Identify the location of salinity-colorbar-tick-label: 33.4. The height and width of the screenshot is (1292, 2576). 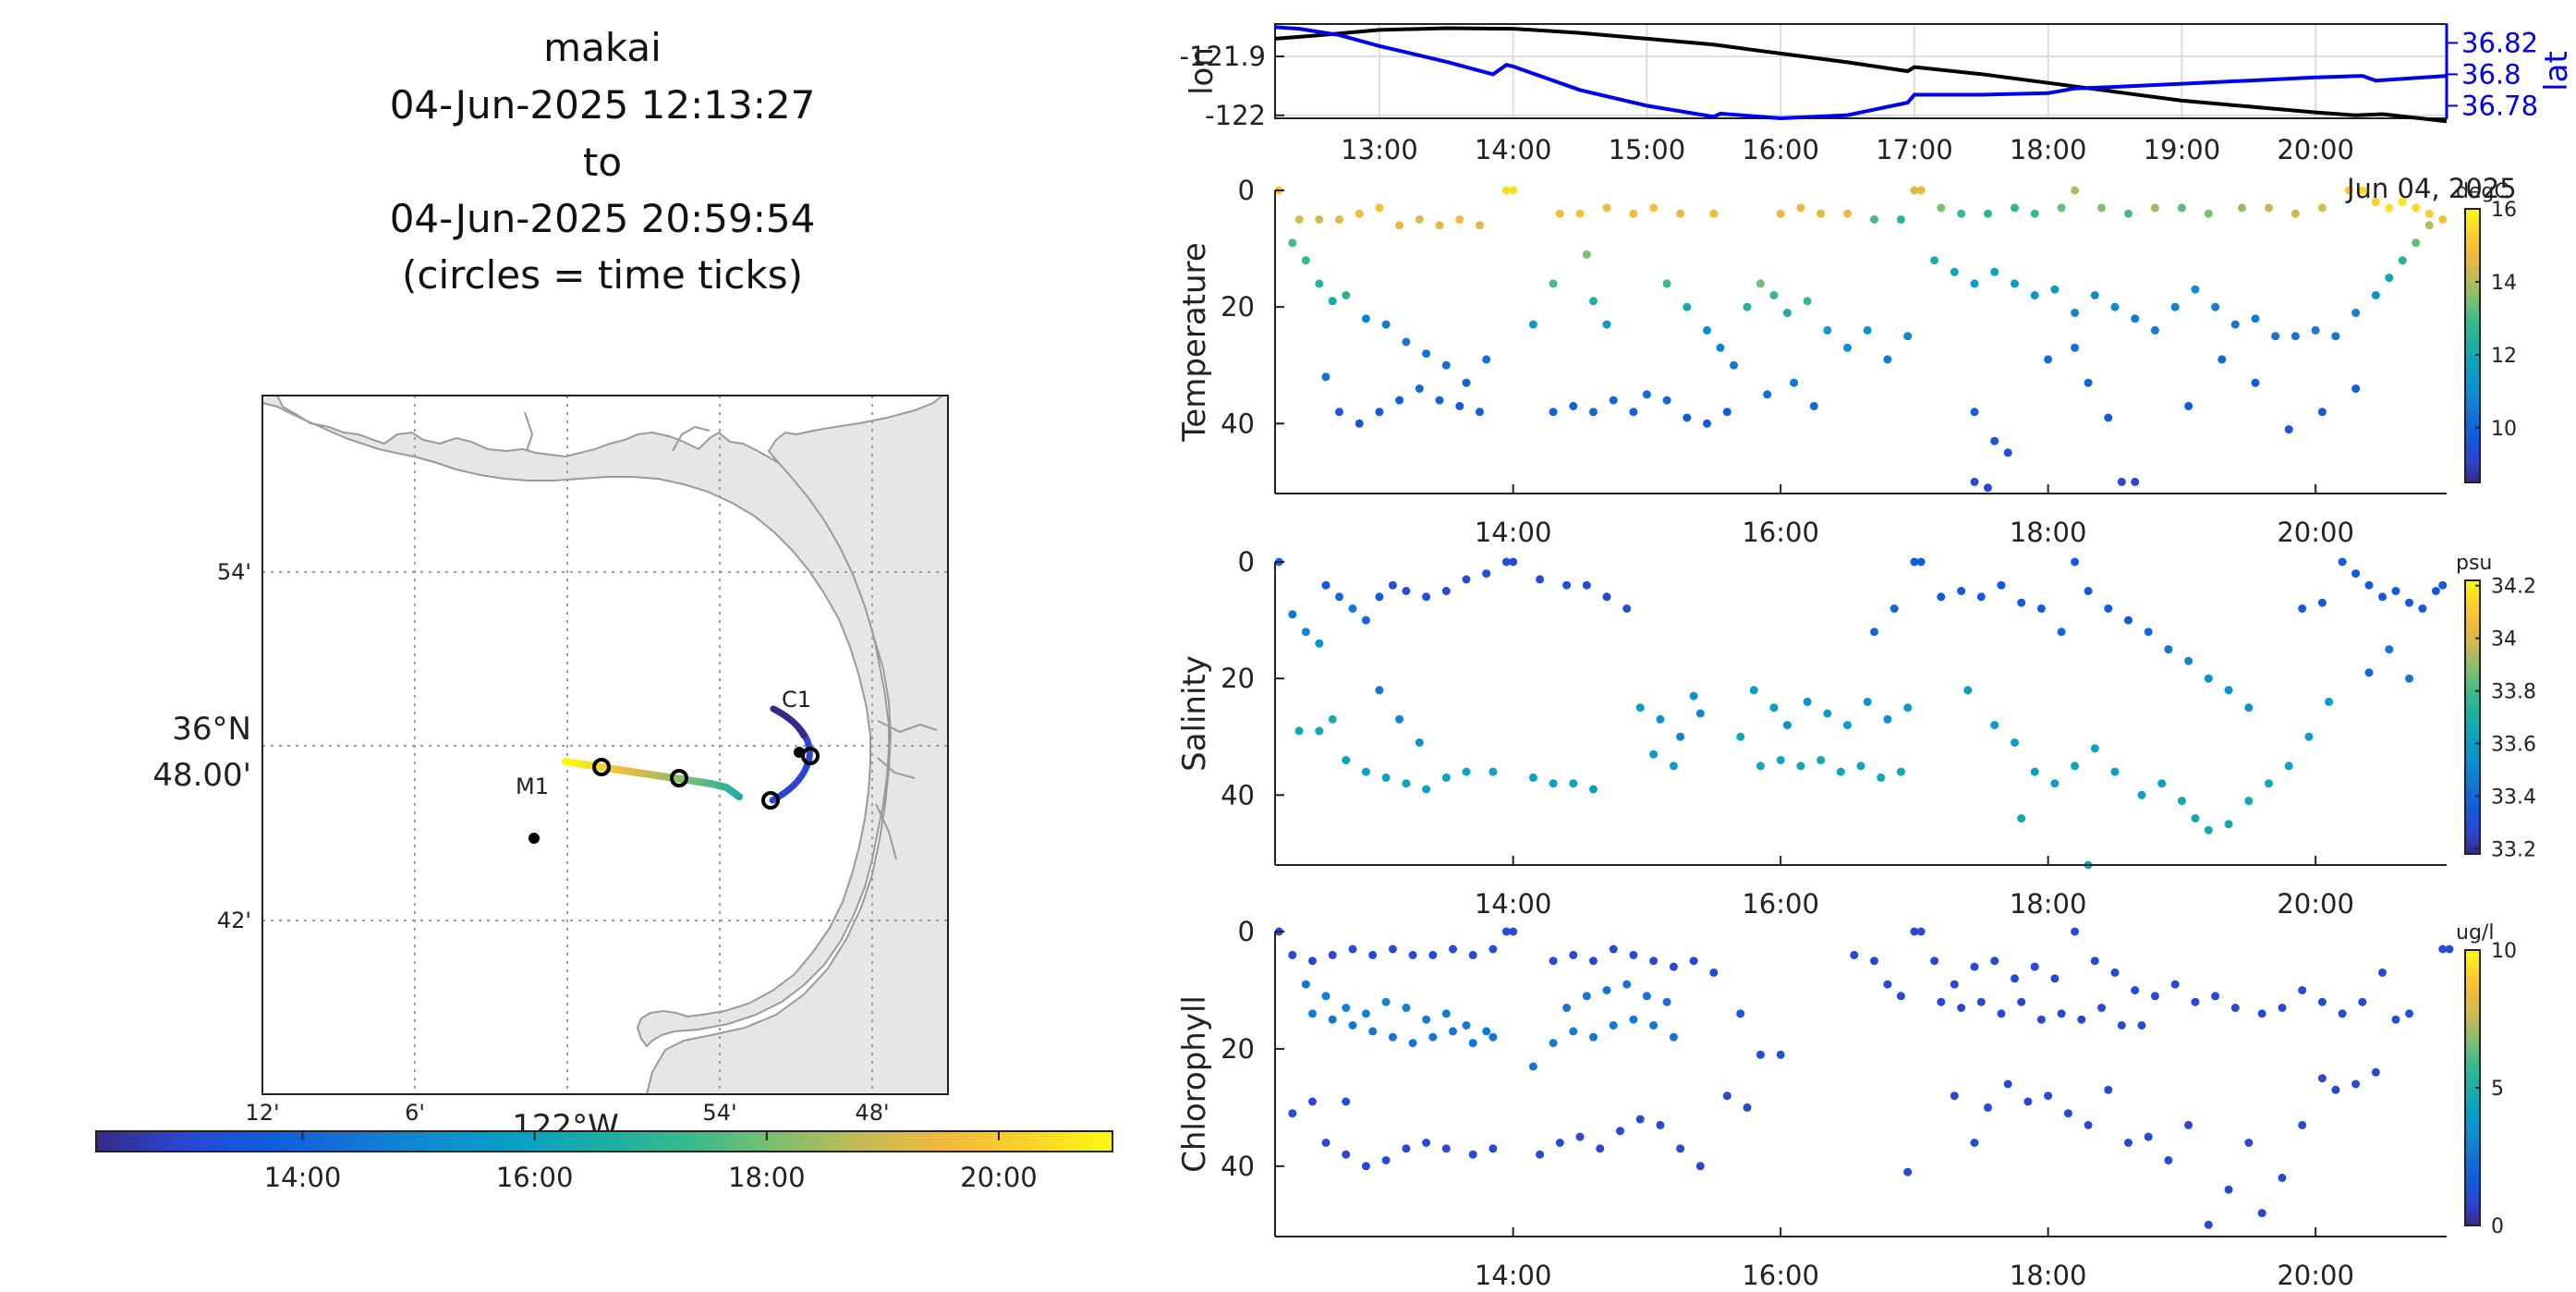
(2513, 797).